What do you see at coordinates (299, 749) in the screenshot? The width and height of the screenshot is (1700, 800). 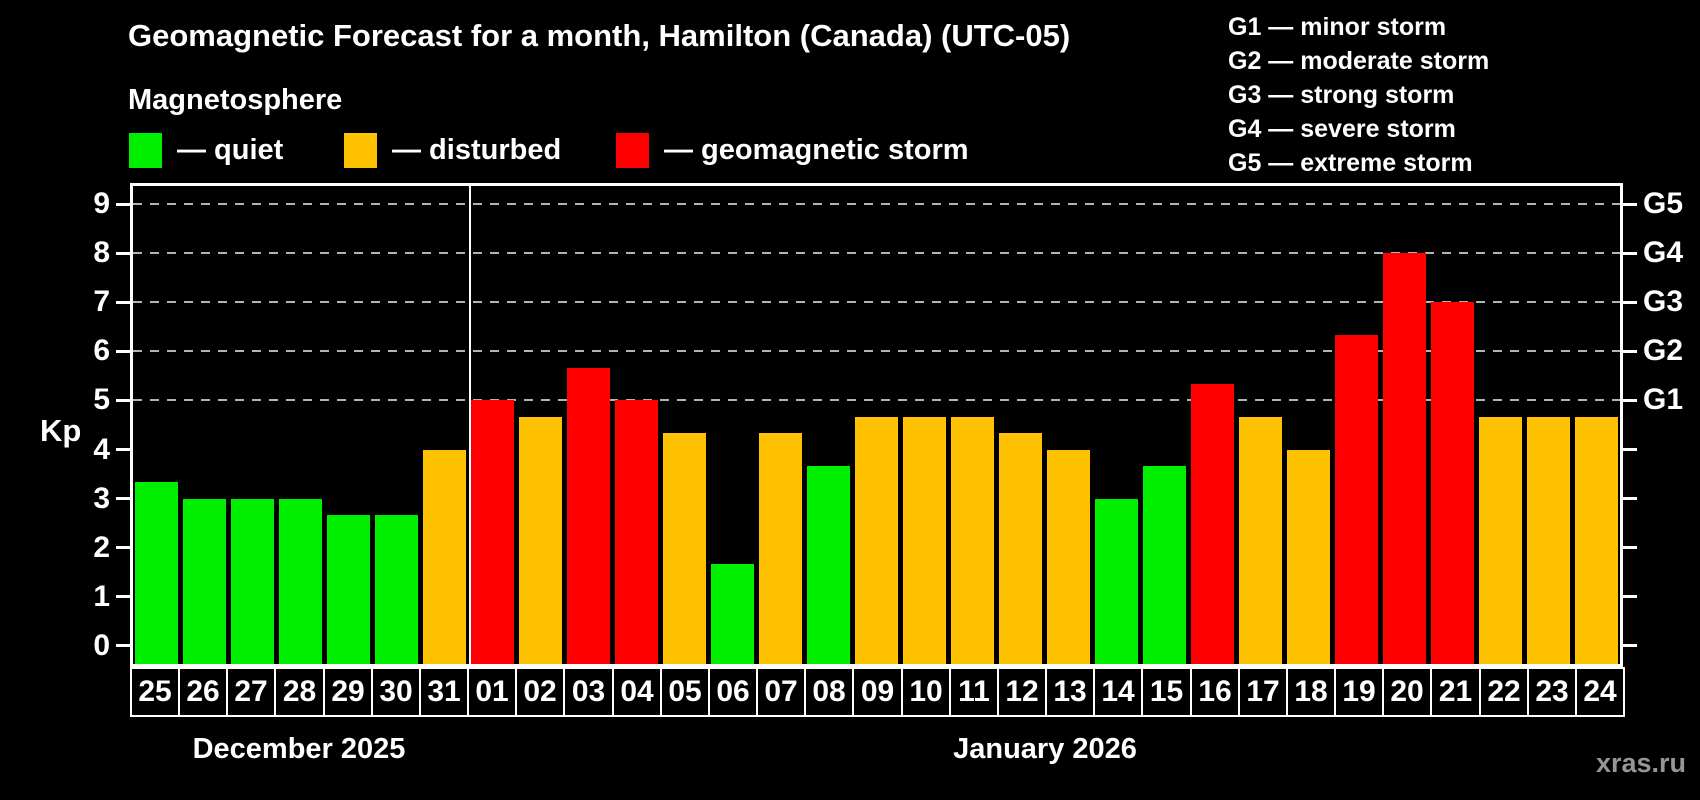 I see `month-label-december: December 2025` at bounding box center [299, 749].